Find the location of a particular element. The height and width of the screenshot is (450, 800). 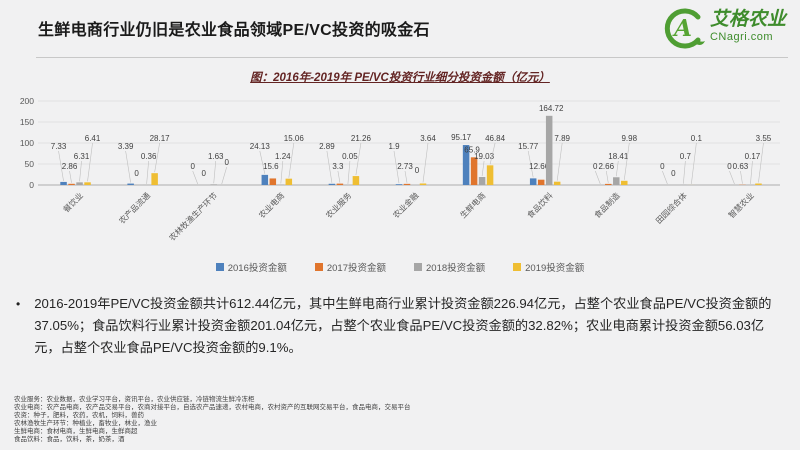

x-axis-label: 农林牧渔生产环节 is located at coordinates (193, 216).